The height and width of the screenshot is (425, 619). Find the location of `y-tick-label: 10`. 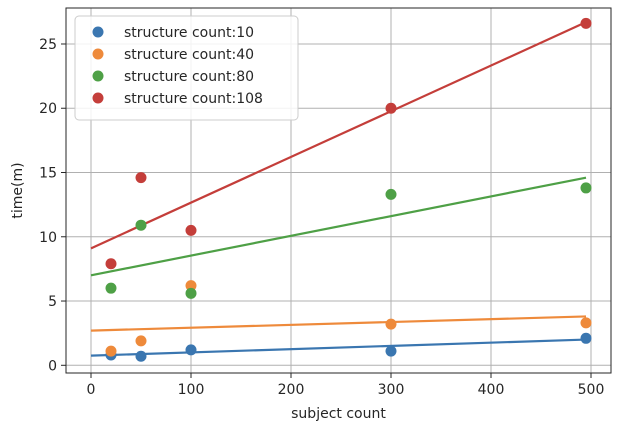

y-tick-label: 10 is located at coordinates (48, 238).